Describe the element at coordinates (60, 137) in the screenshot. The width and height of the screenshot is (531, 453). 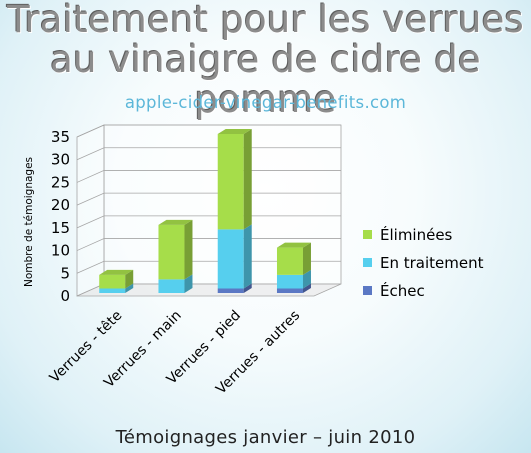
I see `y-tick-label: 35` at that location.